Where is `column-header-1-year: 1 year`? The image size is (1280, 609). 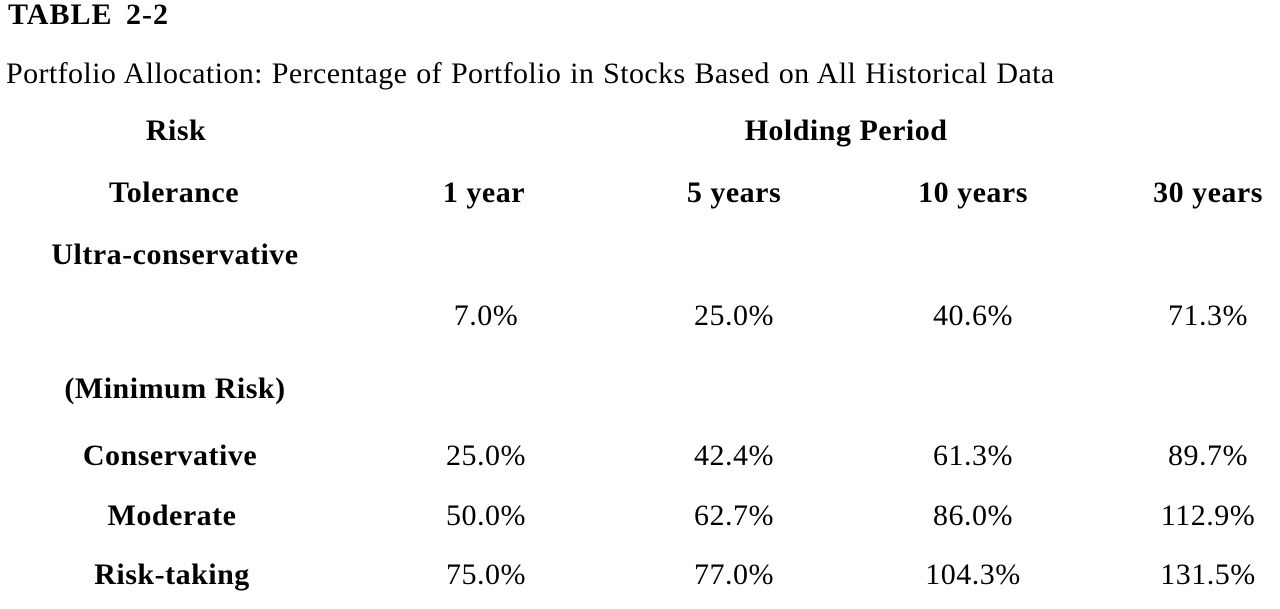
column-header-1-year: 1 year is located at coordinates (484, 192).